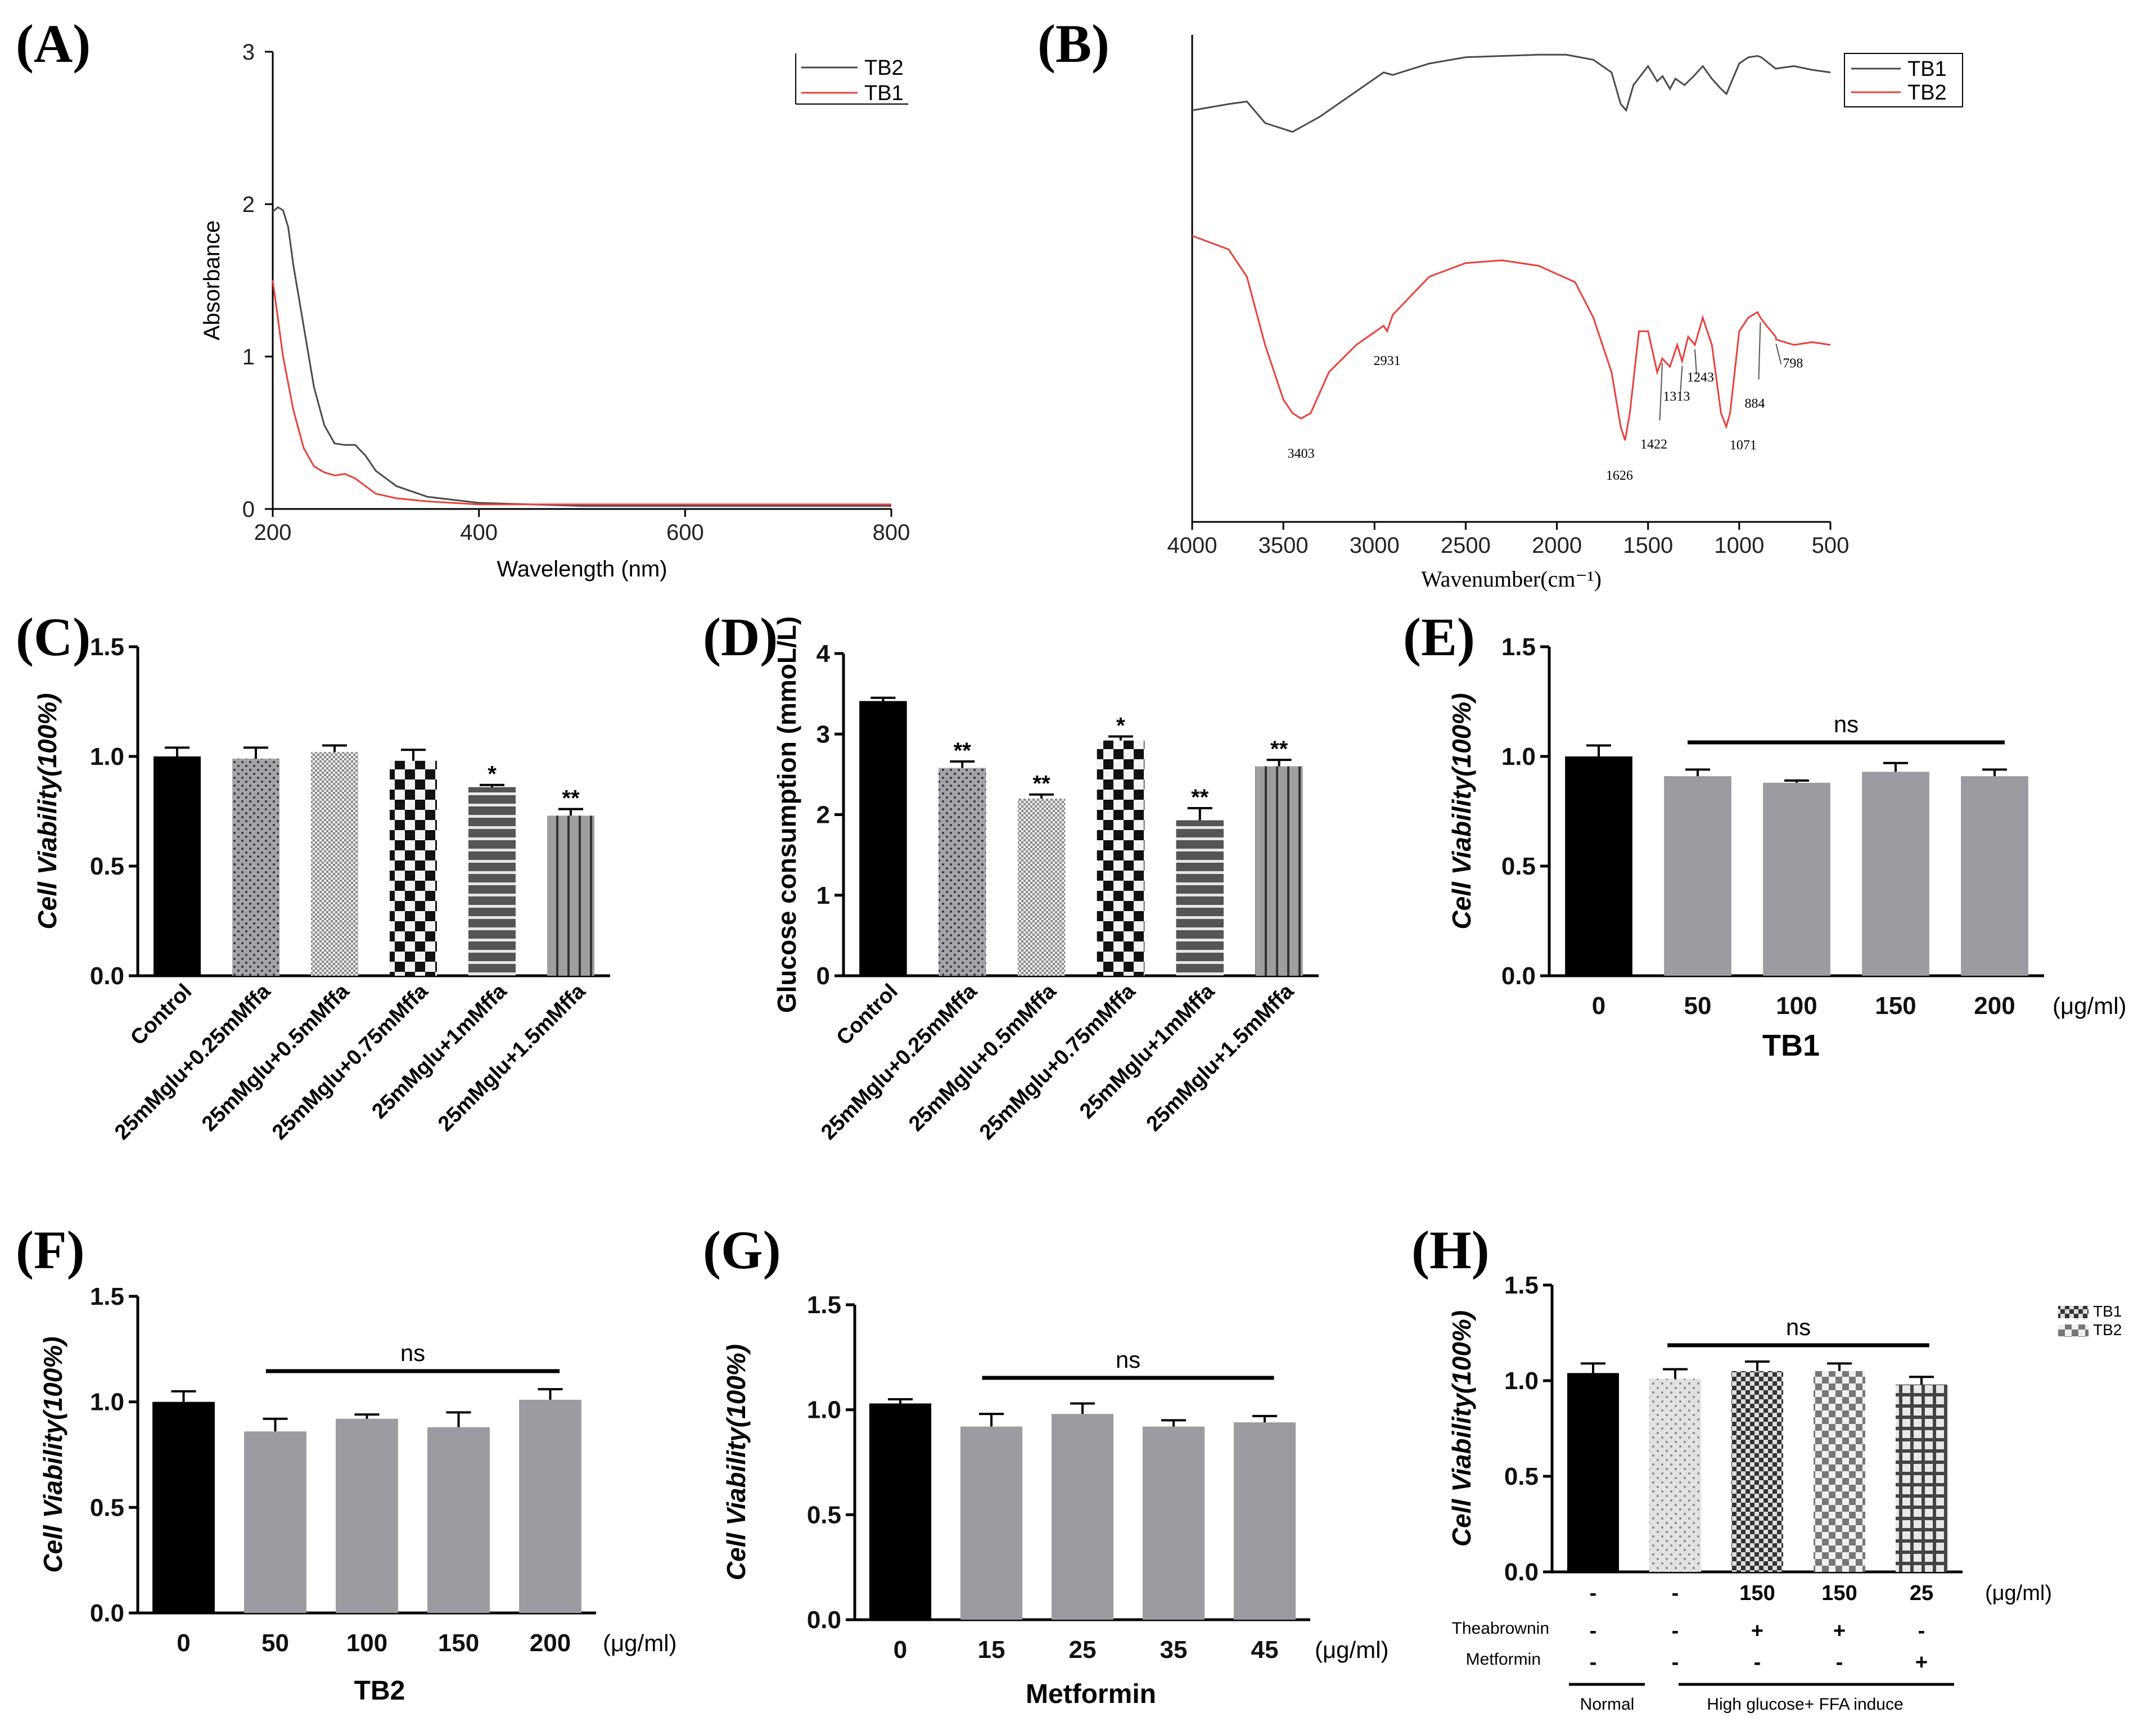  Describe the element at coordinates (983, 1057) in the screenshot. I see `panel-d-x-category-label: 25mMglu+0.5mMffa` at that location.